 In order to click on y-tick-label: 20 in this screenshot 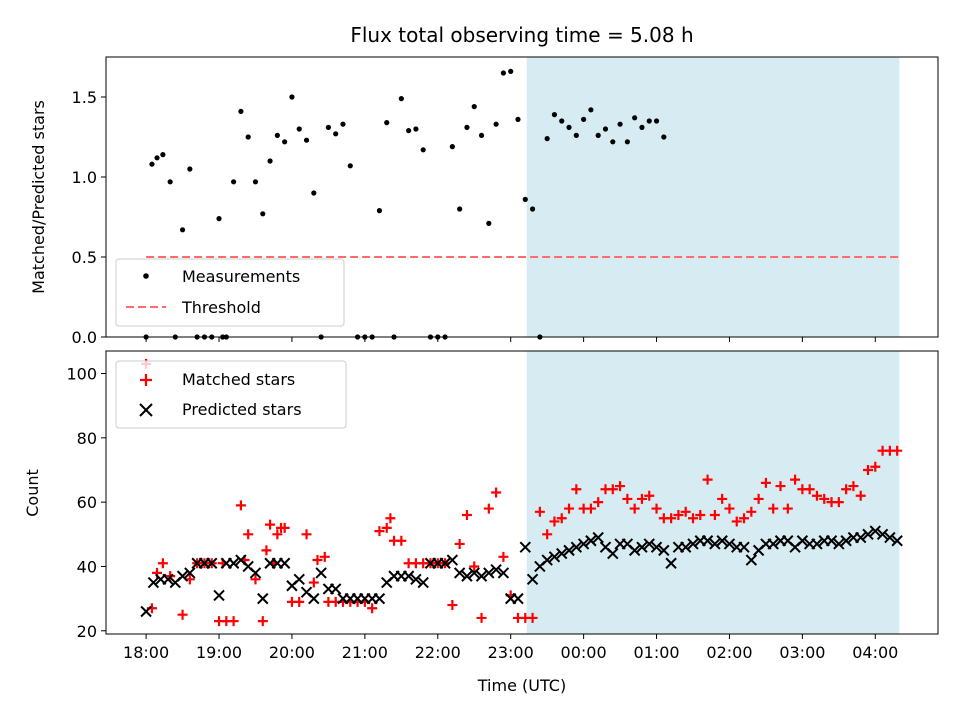, I will do `click(87, 631)`.